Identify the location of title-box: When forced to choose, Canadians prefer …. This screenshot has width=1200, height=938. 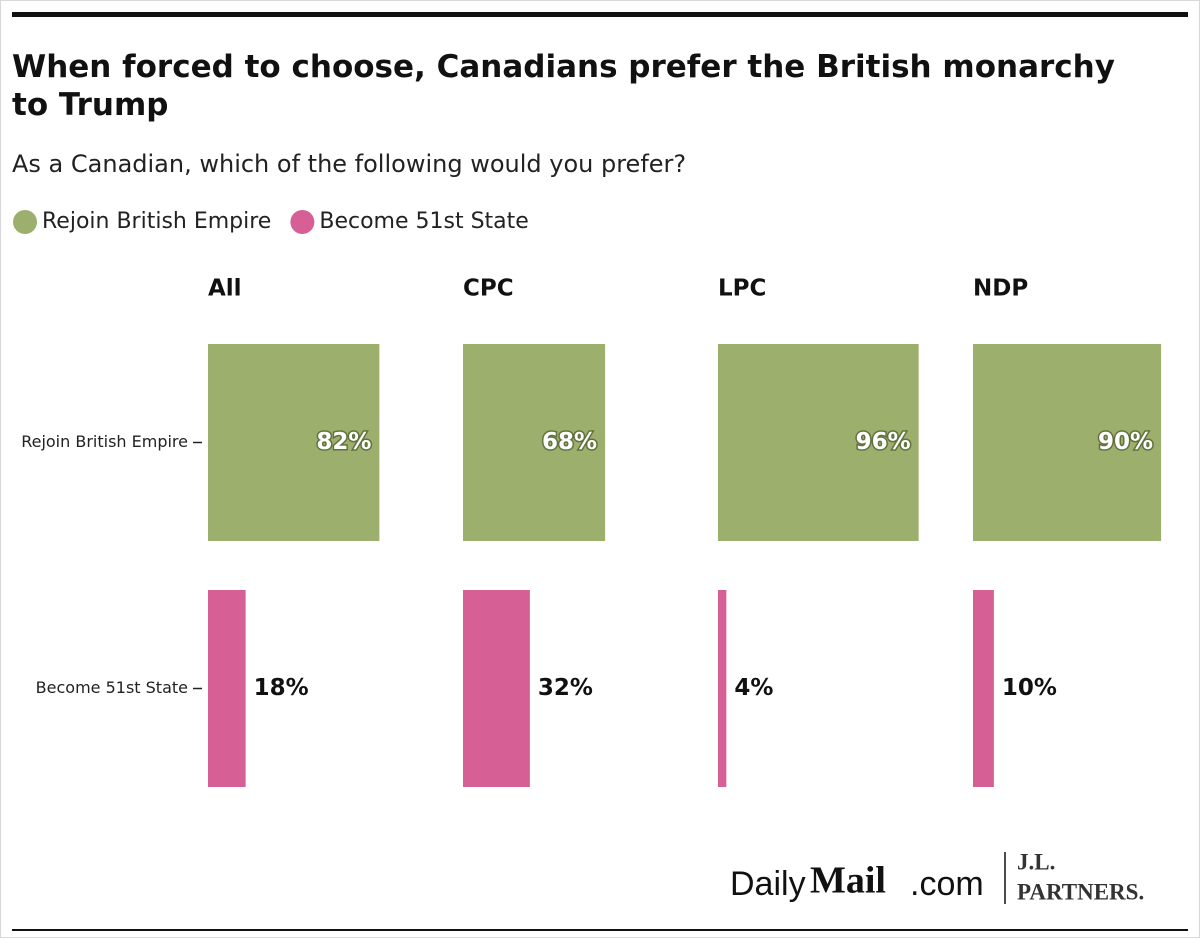
(563, 86).